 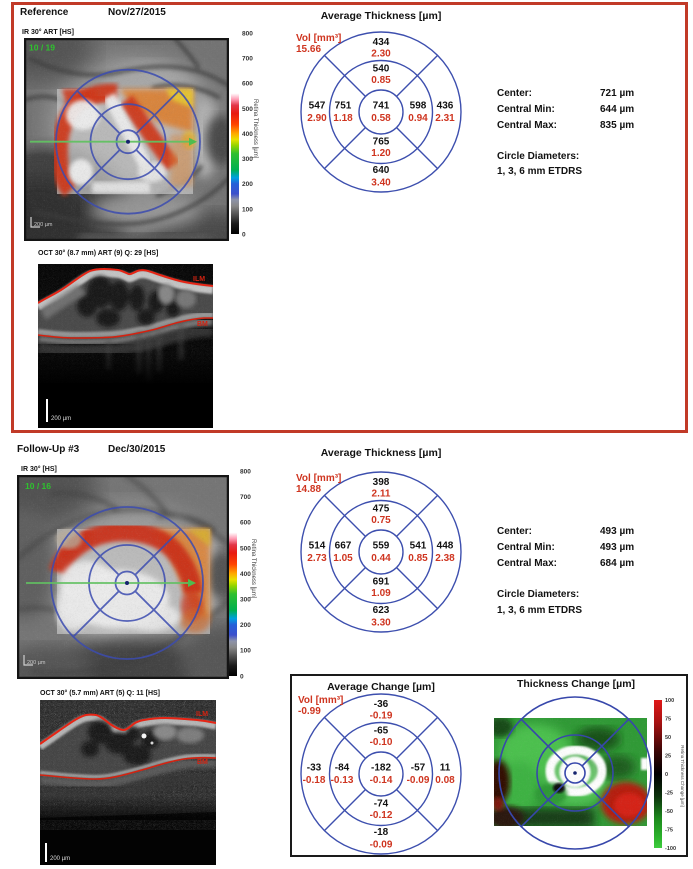 I want to click on svg-text: 3.30, so click(x=381, y=623).